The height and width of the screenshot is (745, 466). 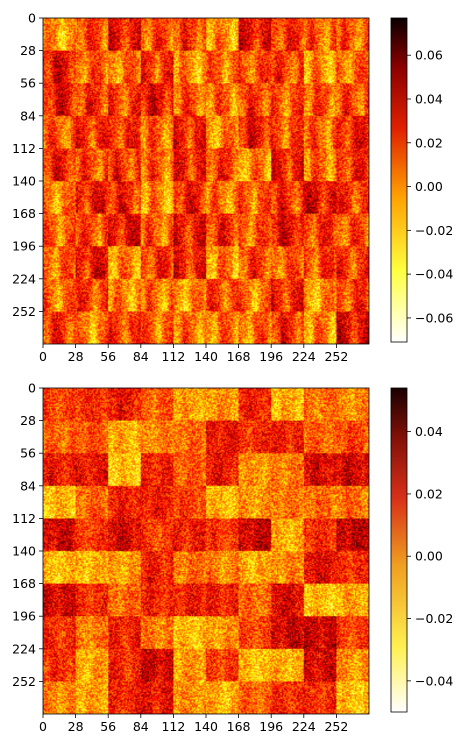 I want to click on colorbar-frame-top, so click(x=399, y=180).